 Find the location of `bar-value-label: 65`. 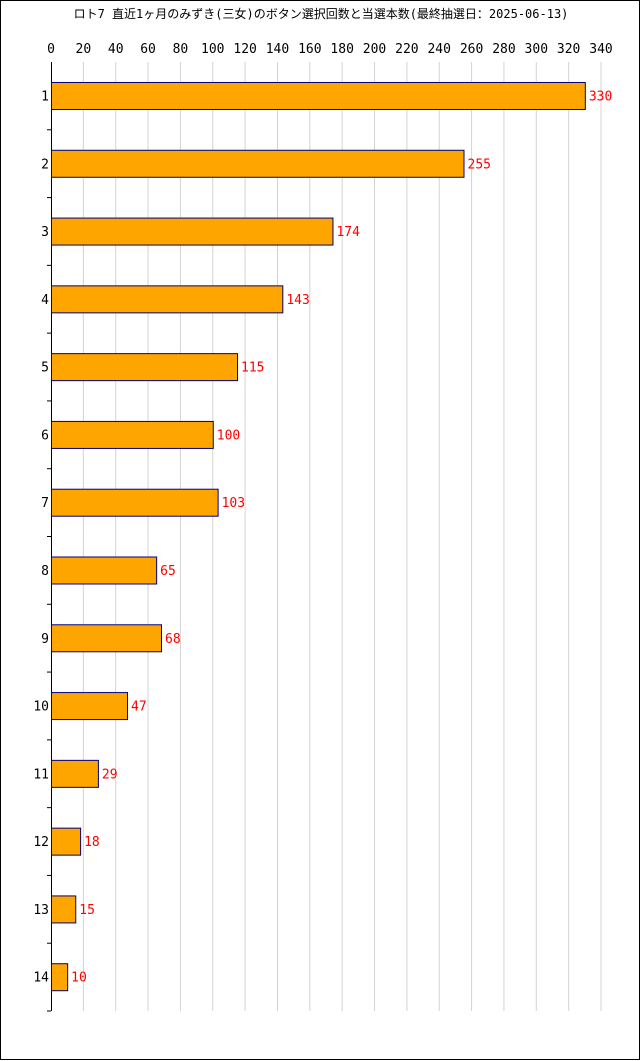

bar-value-label: 65 is located at coordinates (168, 571).